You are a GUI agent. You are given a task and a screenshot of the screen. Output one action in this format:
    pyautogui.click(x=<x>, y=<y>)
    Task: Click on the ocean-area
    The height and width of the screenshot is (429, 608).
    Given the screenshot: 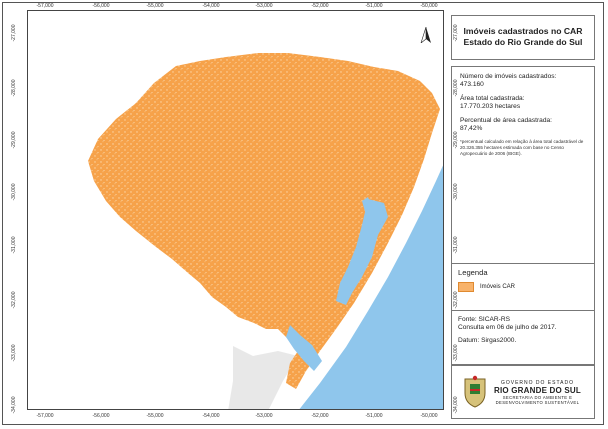 What is the action you would take?
    pyautogui.click(x=371, y=287)
    